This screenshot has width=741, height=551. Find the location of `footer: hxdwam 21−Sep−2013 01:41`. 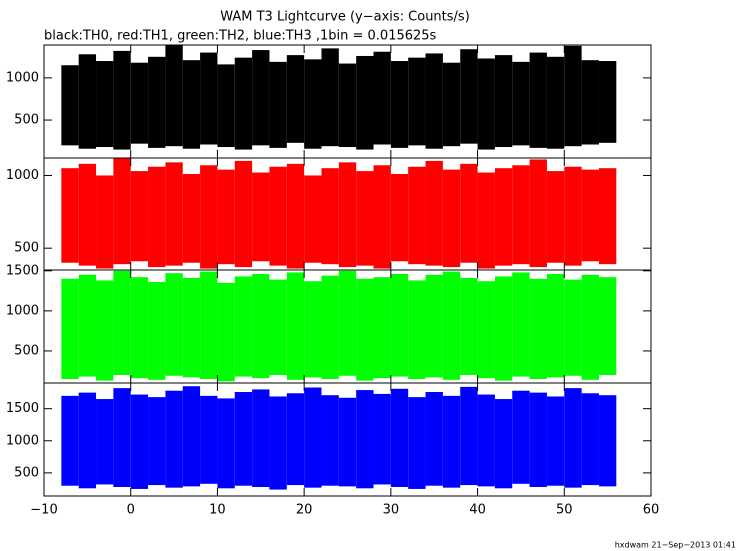

footer: hxdwam 21−Sep−2013 01:41 is located at coordinates (675, 545).